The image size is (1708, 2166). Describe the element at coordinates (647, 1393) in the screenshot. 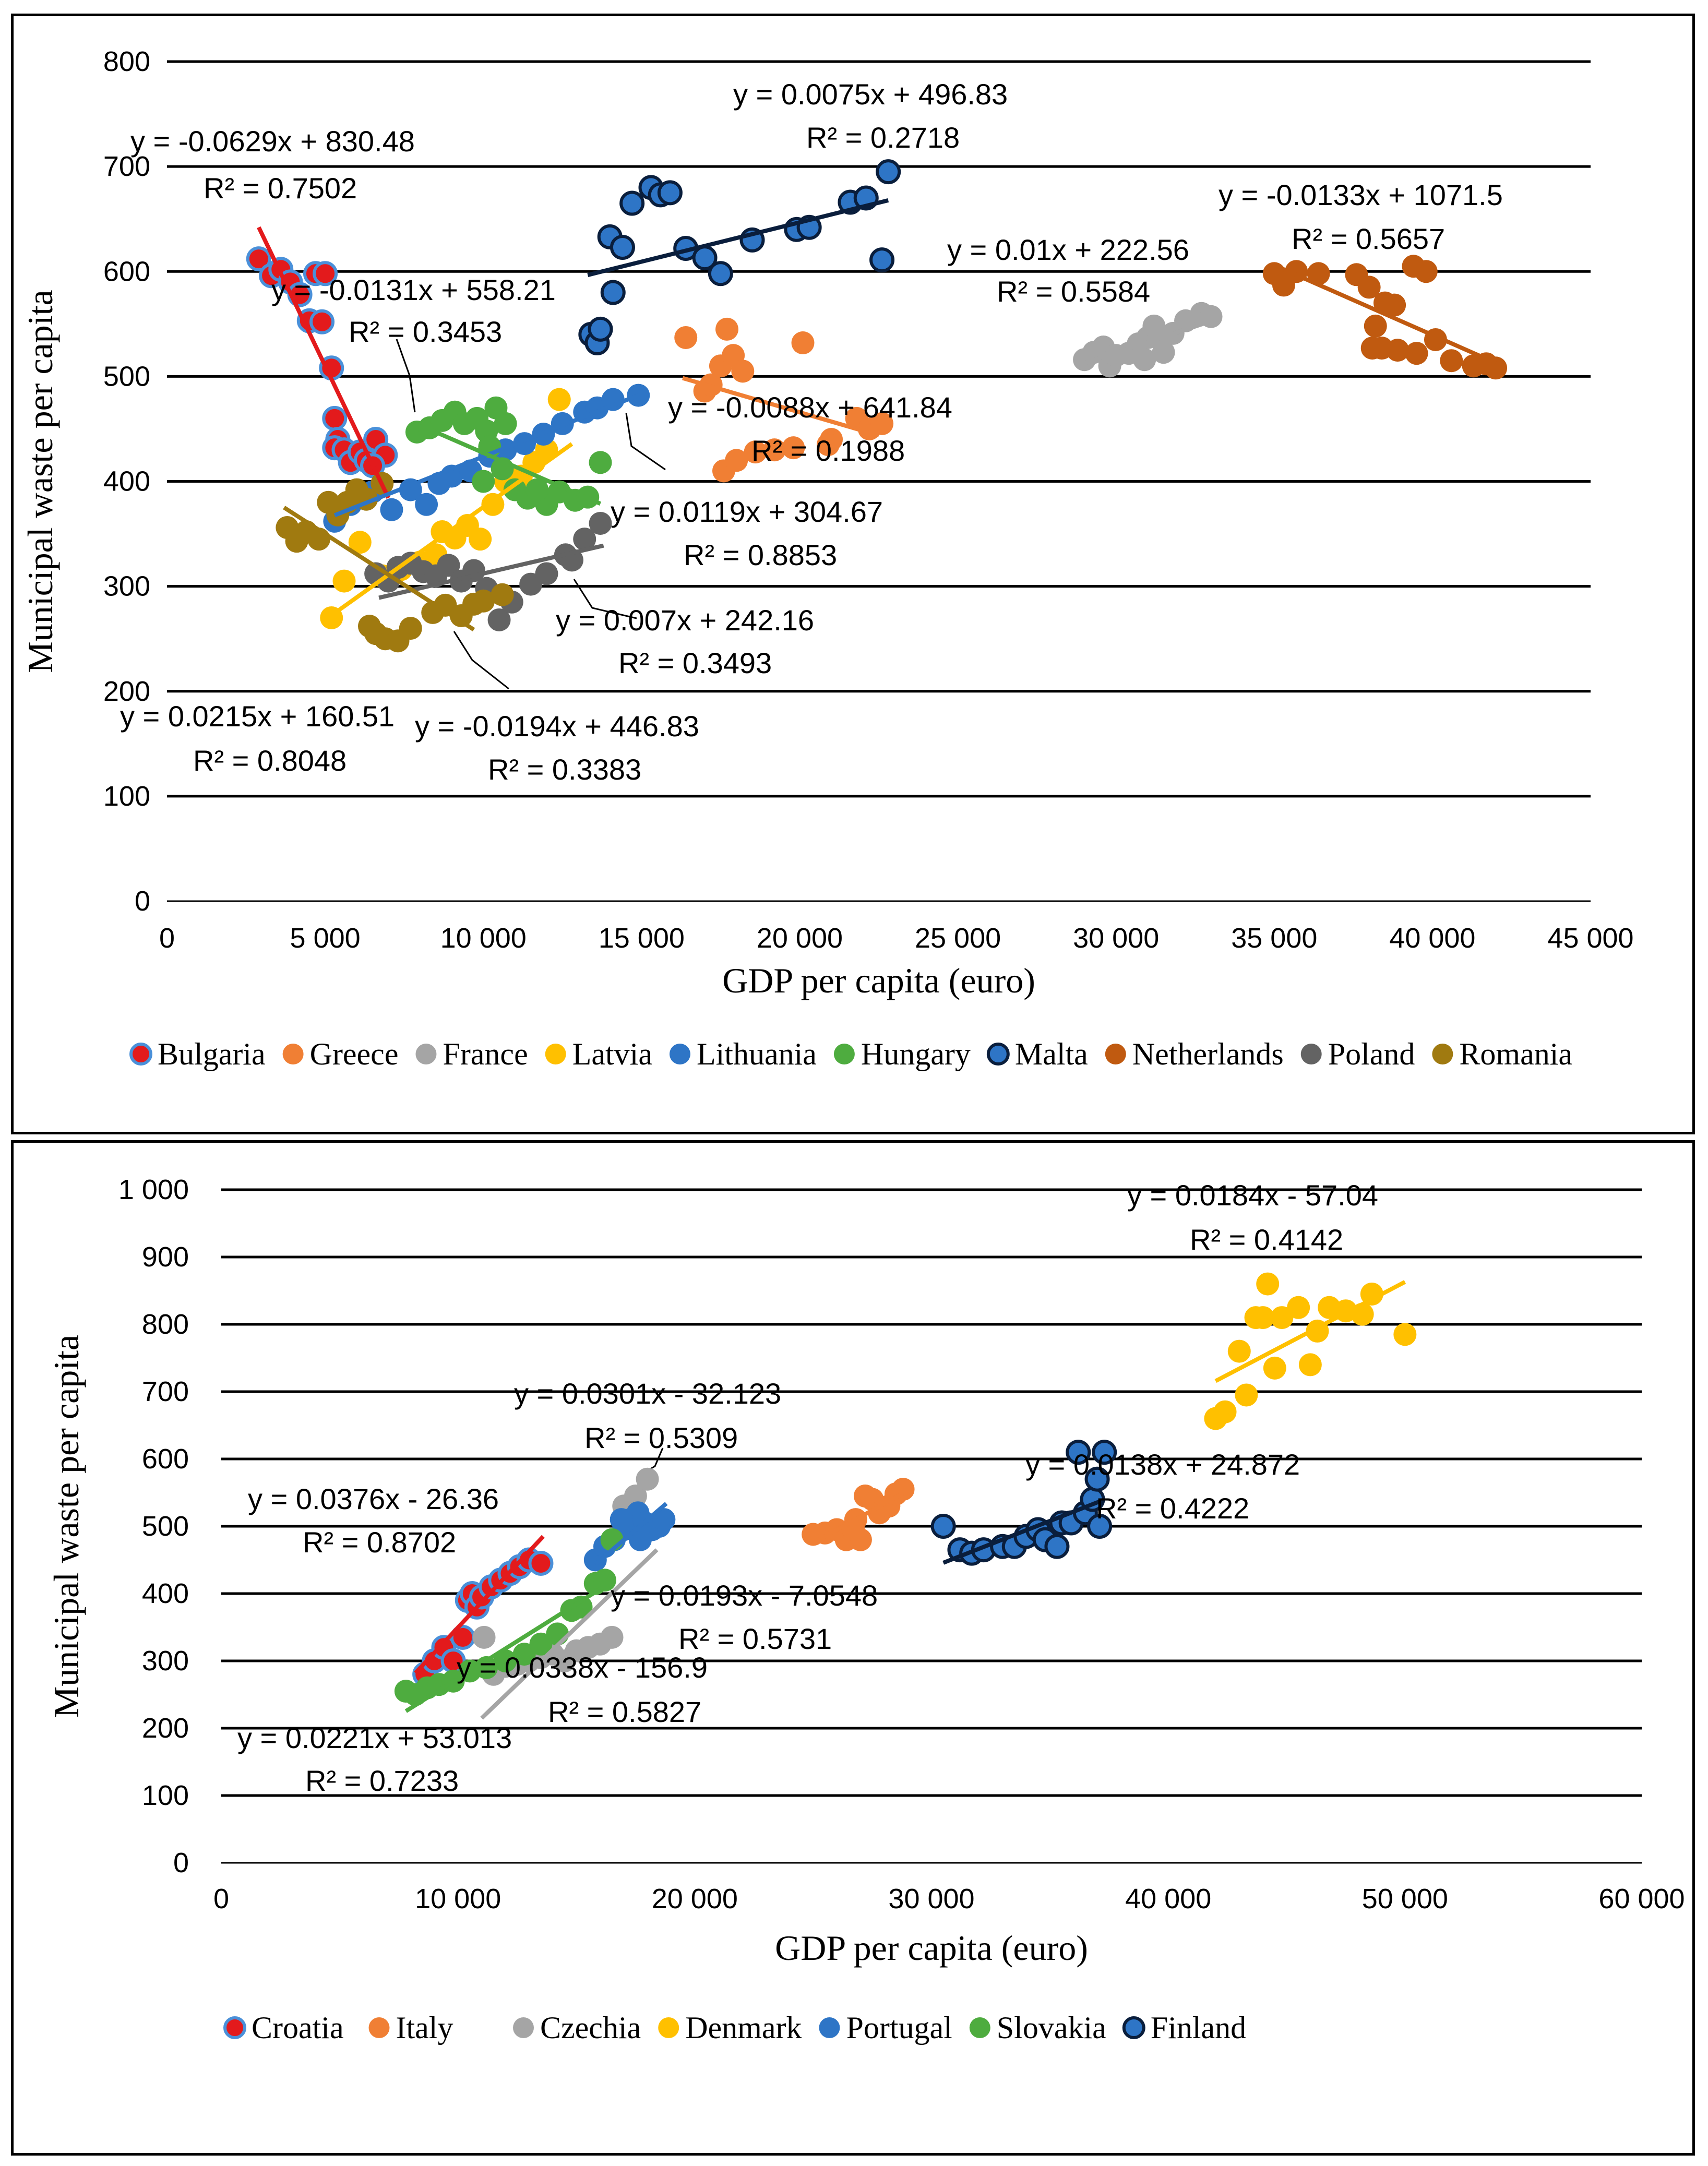

I see `chart2-equation-portugal: y = 0.0301x - 32.123` at that location.